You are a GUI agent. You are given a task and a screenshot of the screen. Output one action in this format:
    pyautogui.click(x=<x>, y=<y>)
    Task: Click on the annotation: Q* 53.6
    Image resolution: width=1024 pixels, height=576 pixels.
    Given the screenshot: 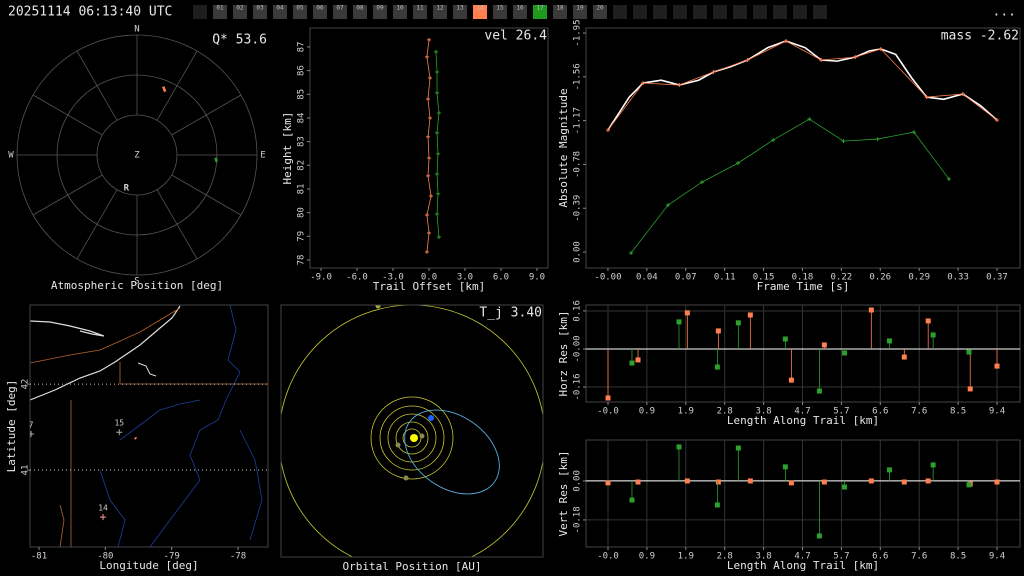 What is the action you would take?
    pyautogui.click(x=239, y=40)
    